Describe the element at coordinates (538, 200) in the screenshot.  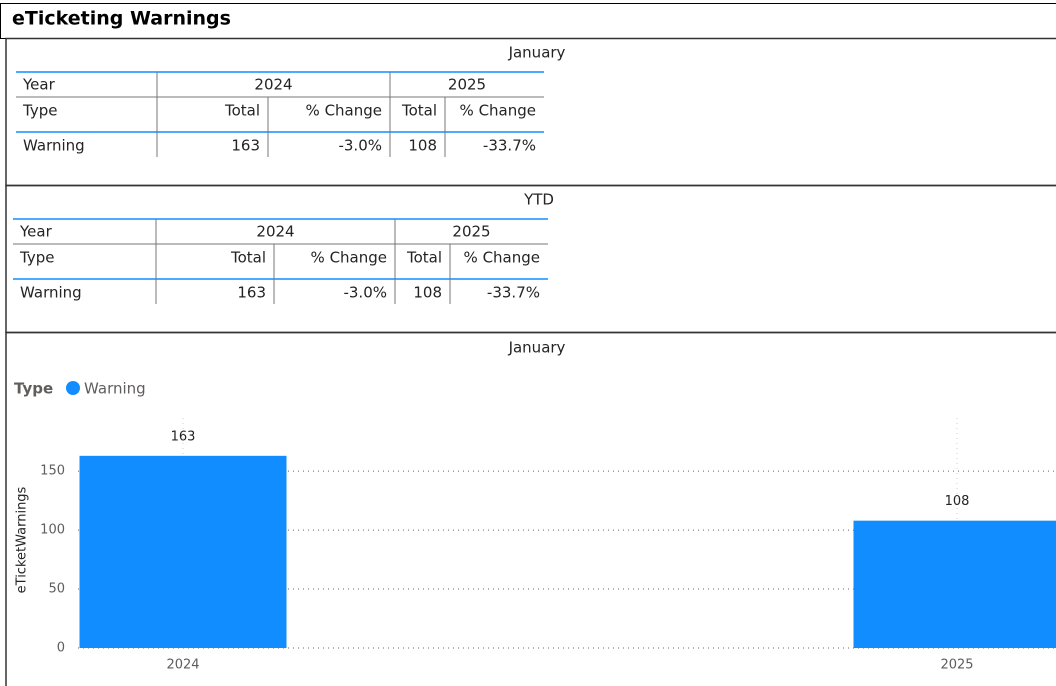
I see `table-title: YTD` at that location.